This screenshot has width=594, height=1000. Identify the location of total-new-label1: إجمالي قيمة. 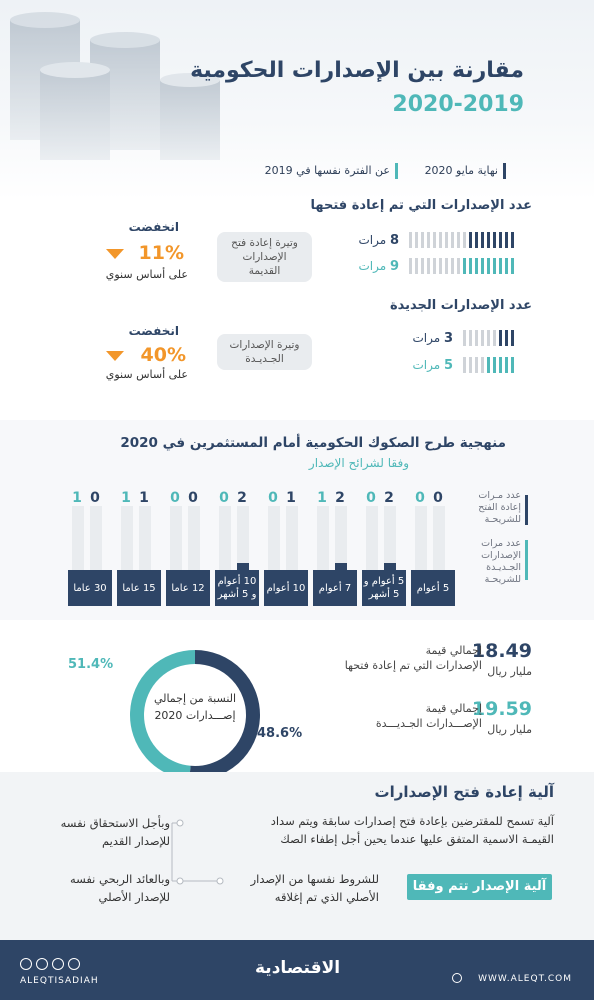
(453, 708).